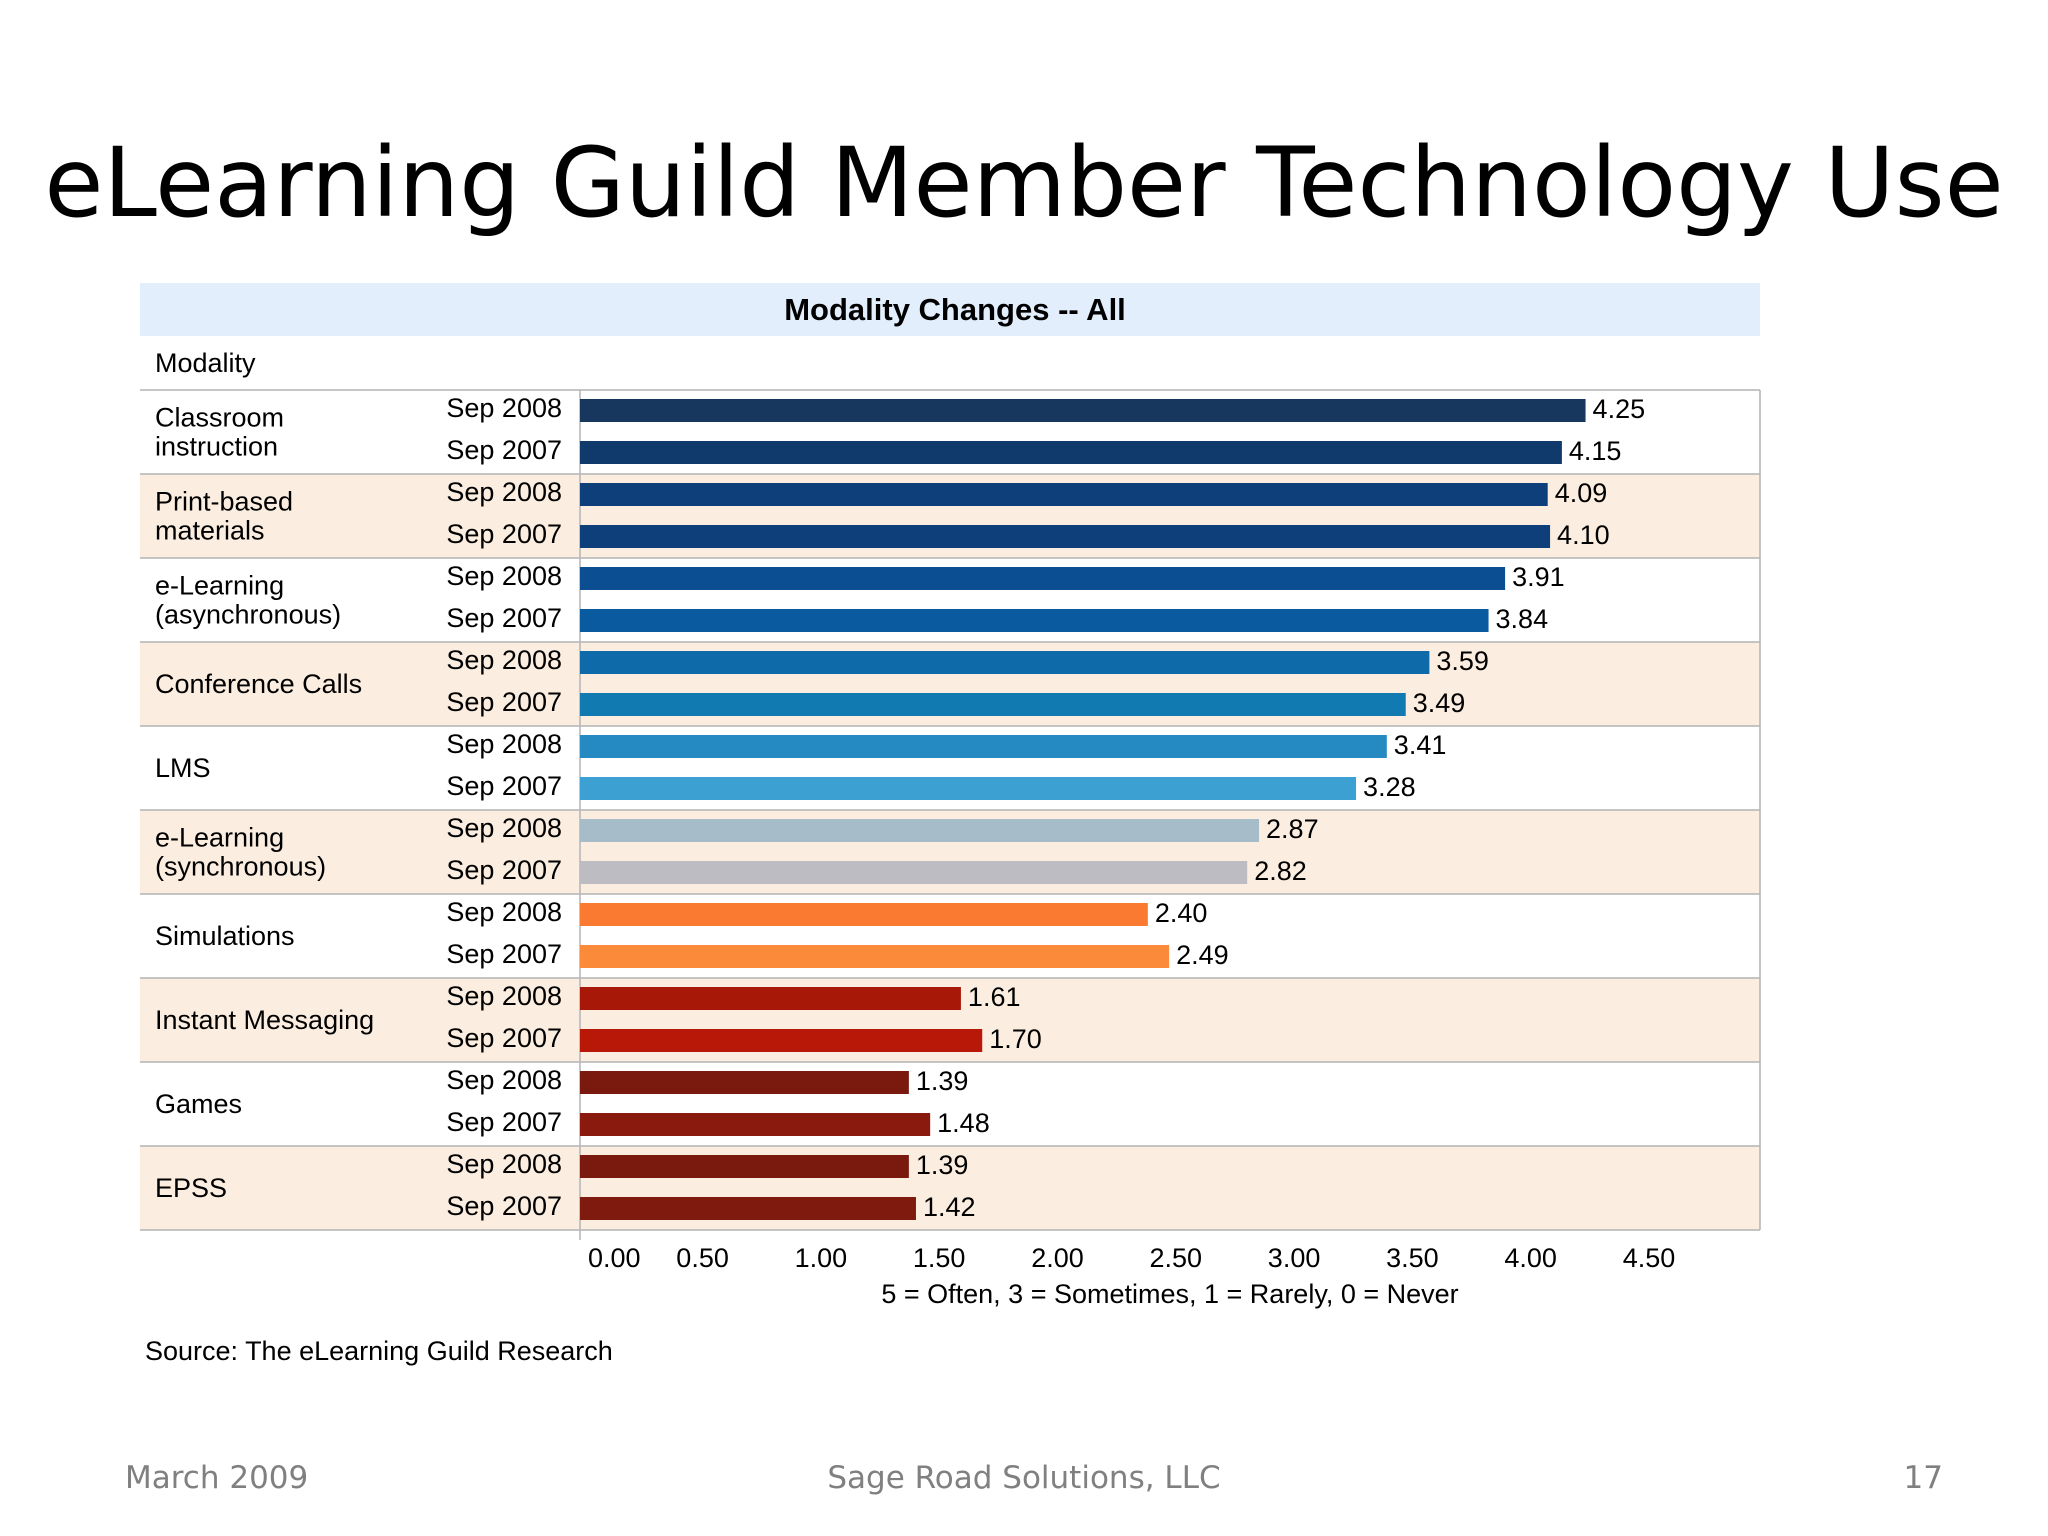  Describe the element at coordinates (1015, 1039) in the screenshot. I see `bar-value-label: 1.70` at that location.